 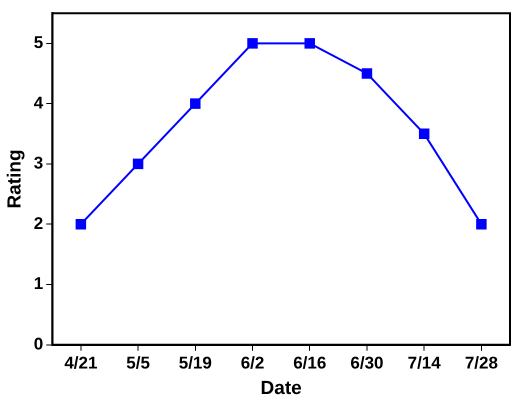 What do you see at coordinates (39, 344) in the screenshot?
I see `y-tick-label: 0` at bounding box center [39, 344].